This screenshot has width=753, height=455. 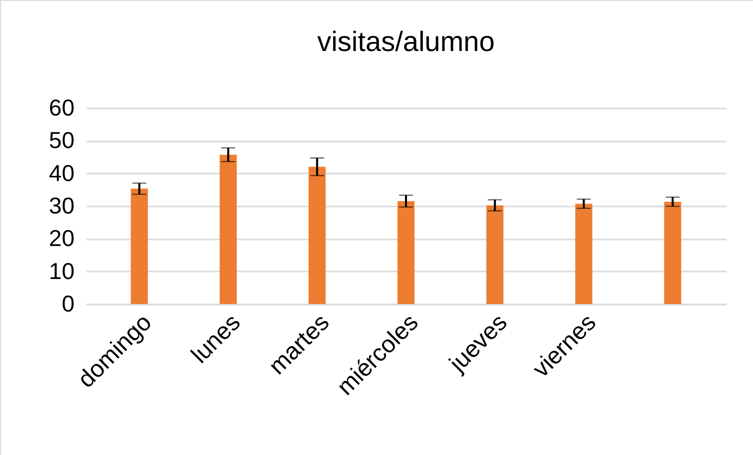 I want to click on y-tick-label: 60, so click(x=61, y=107).